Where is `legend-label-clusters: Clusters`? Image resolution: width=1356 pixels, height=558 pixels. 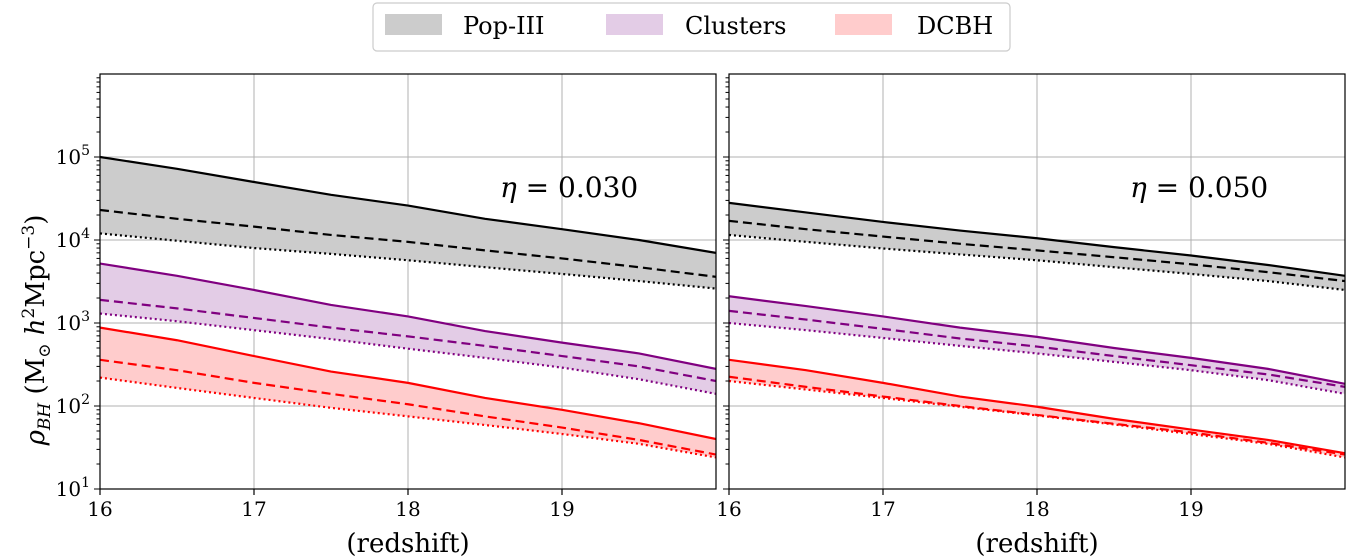 legend-label-clusters: Clusters is located at coordinates (735, 26).